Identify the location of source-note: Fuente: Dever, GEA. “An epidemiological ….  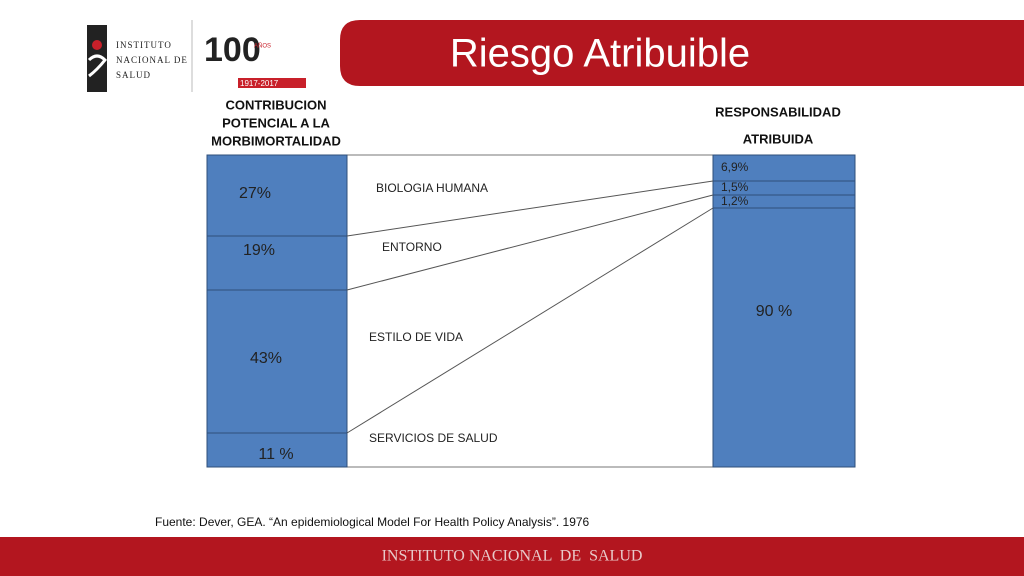
(372, 522).